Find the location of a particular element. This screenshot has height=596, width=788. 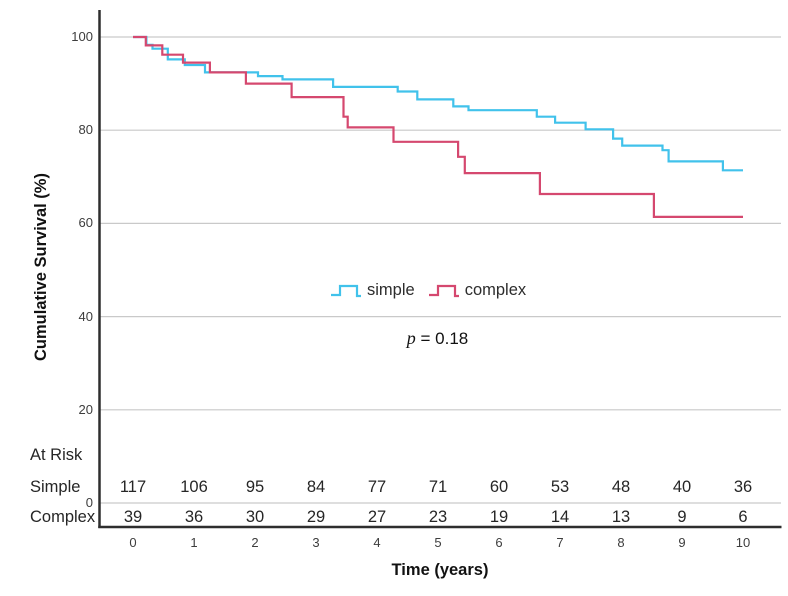

x-tick-label: 10 is located at coordinates (743, 542).